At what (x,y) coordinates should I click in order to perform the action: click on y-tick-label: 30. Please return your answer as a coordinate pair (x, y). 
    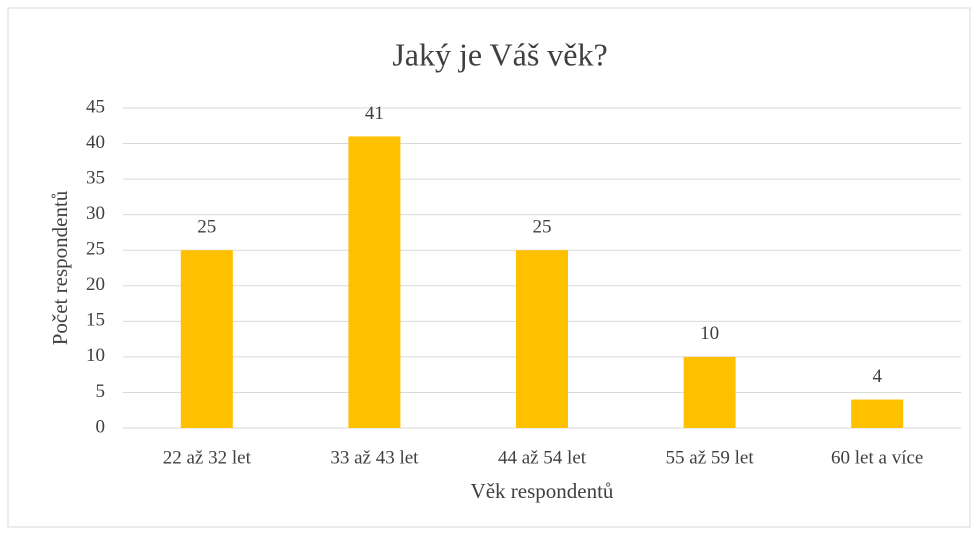
    Looking at the image, I should click on (95, 213).